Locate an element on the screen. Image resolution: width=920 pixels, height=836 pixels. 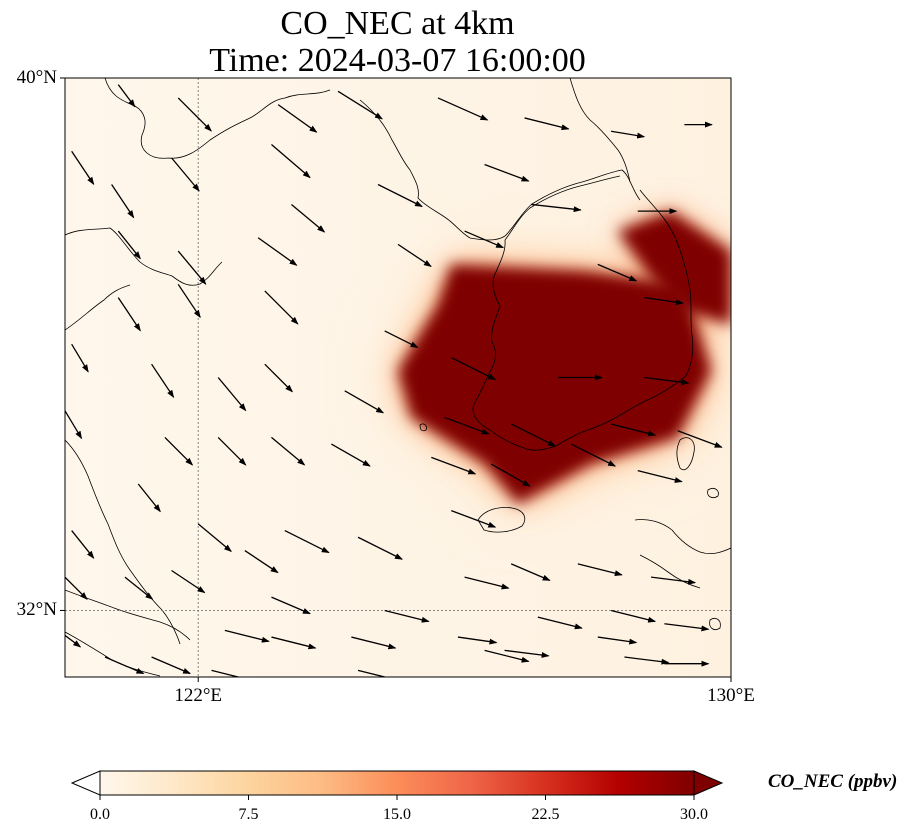
colorbar-body is located at coordinates (397, 783).